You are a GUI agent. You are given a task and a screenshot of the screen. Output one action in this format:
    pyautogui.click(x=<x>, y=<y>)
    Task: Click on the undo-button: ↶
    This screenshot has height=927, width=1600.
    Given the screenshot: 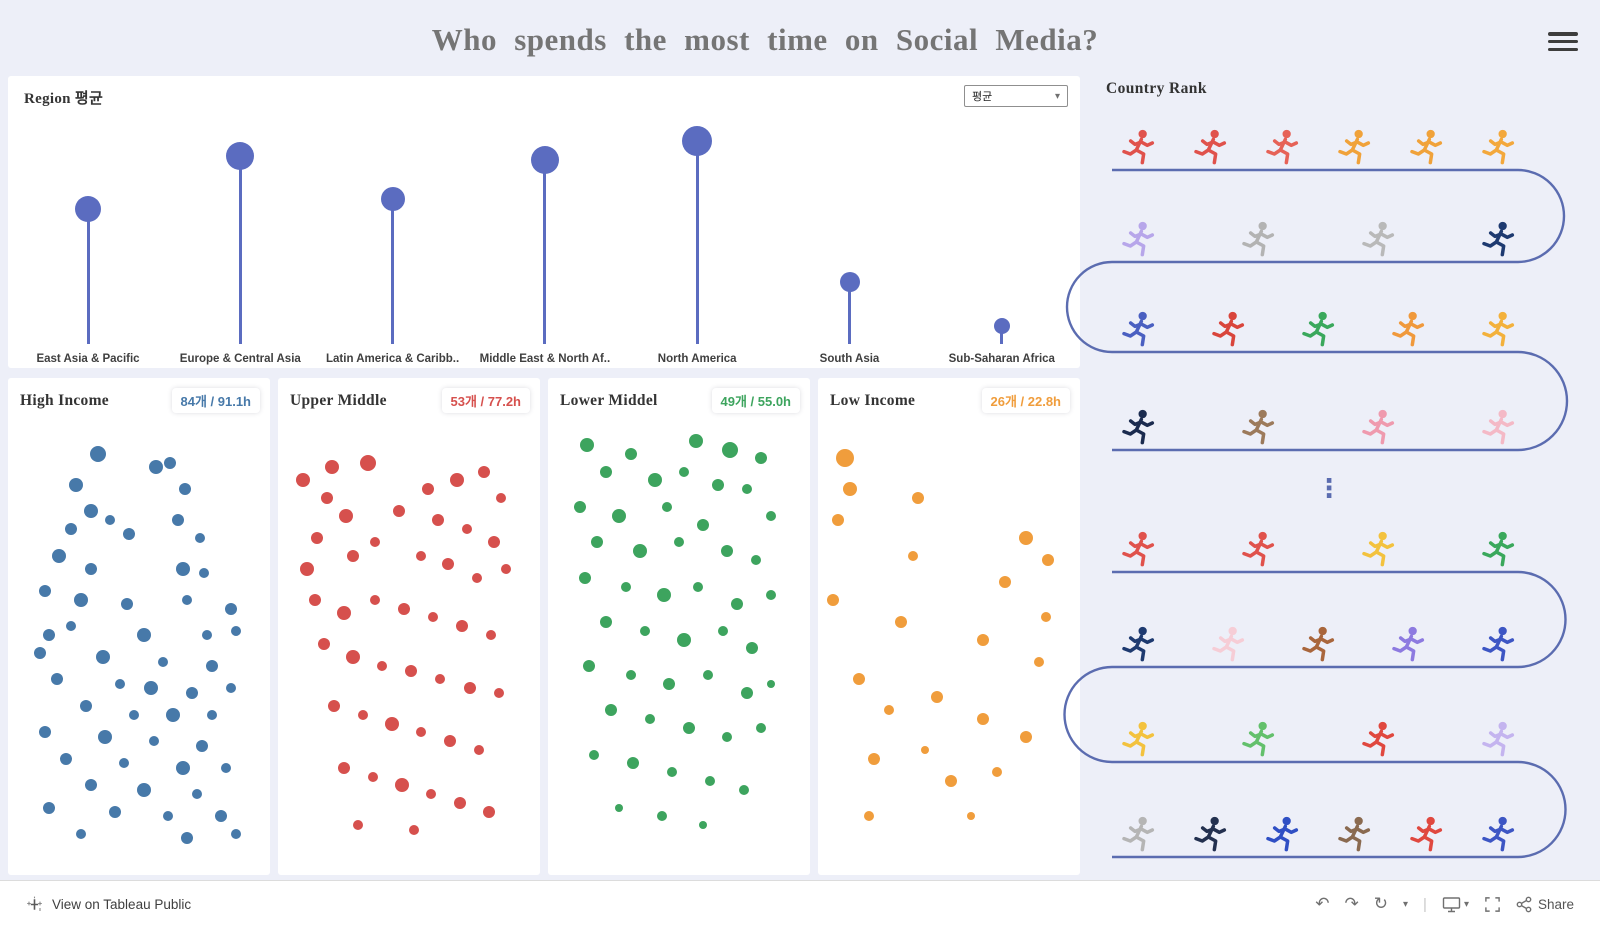 What is the action you would take?
    pyautogui.click(x=1322, y=903)
    